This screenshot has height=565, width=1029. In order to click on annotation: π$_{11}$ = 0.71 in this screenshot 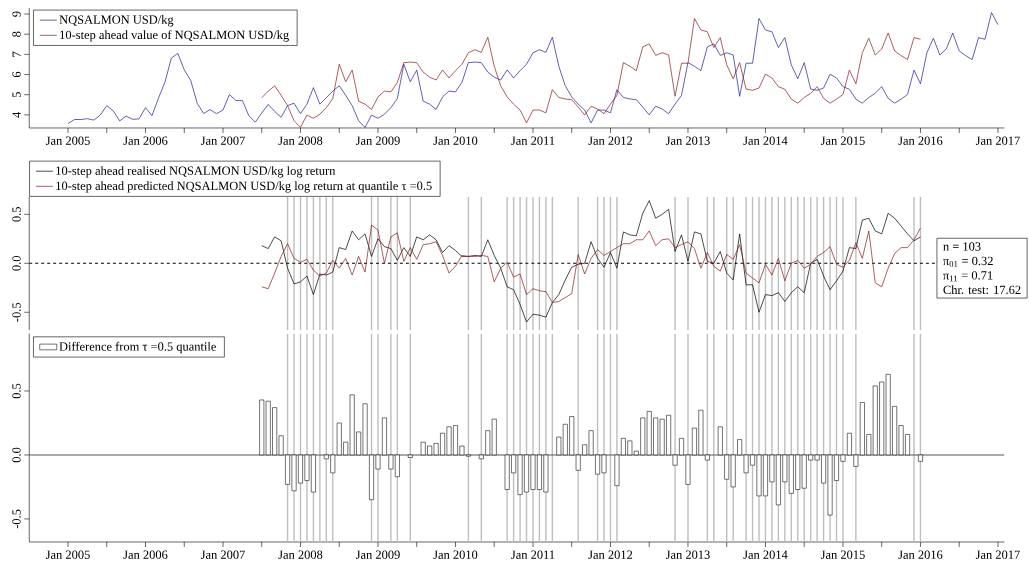, I will do `click(968, 276)`.